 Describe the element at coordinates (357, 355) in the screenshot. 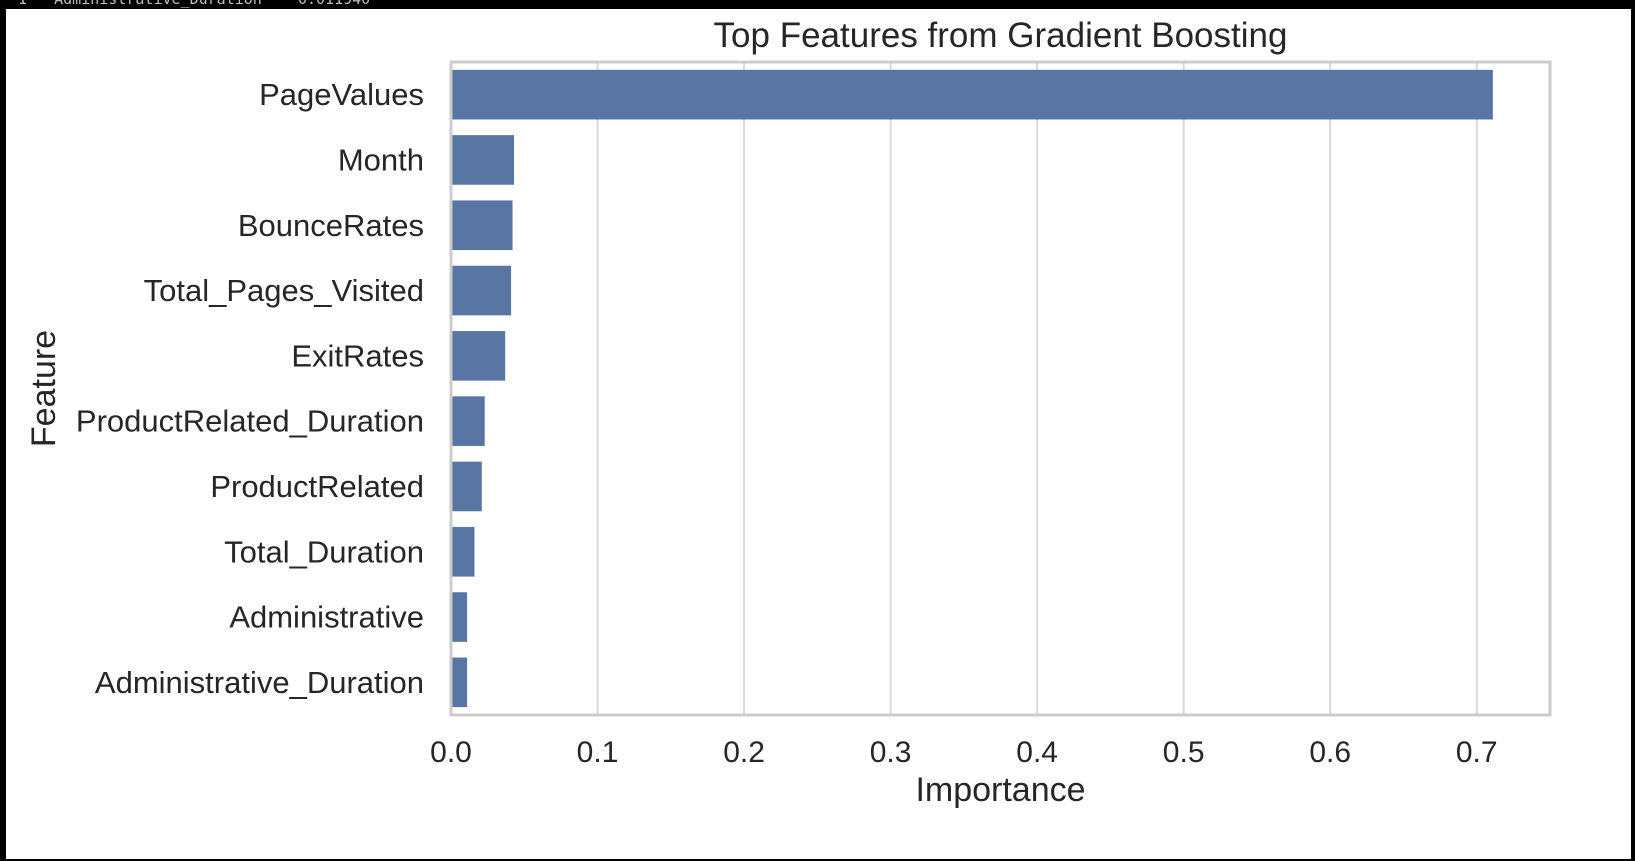

I see `y-tick-label: ExitRates` at that location.